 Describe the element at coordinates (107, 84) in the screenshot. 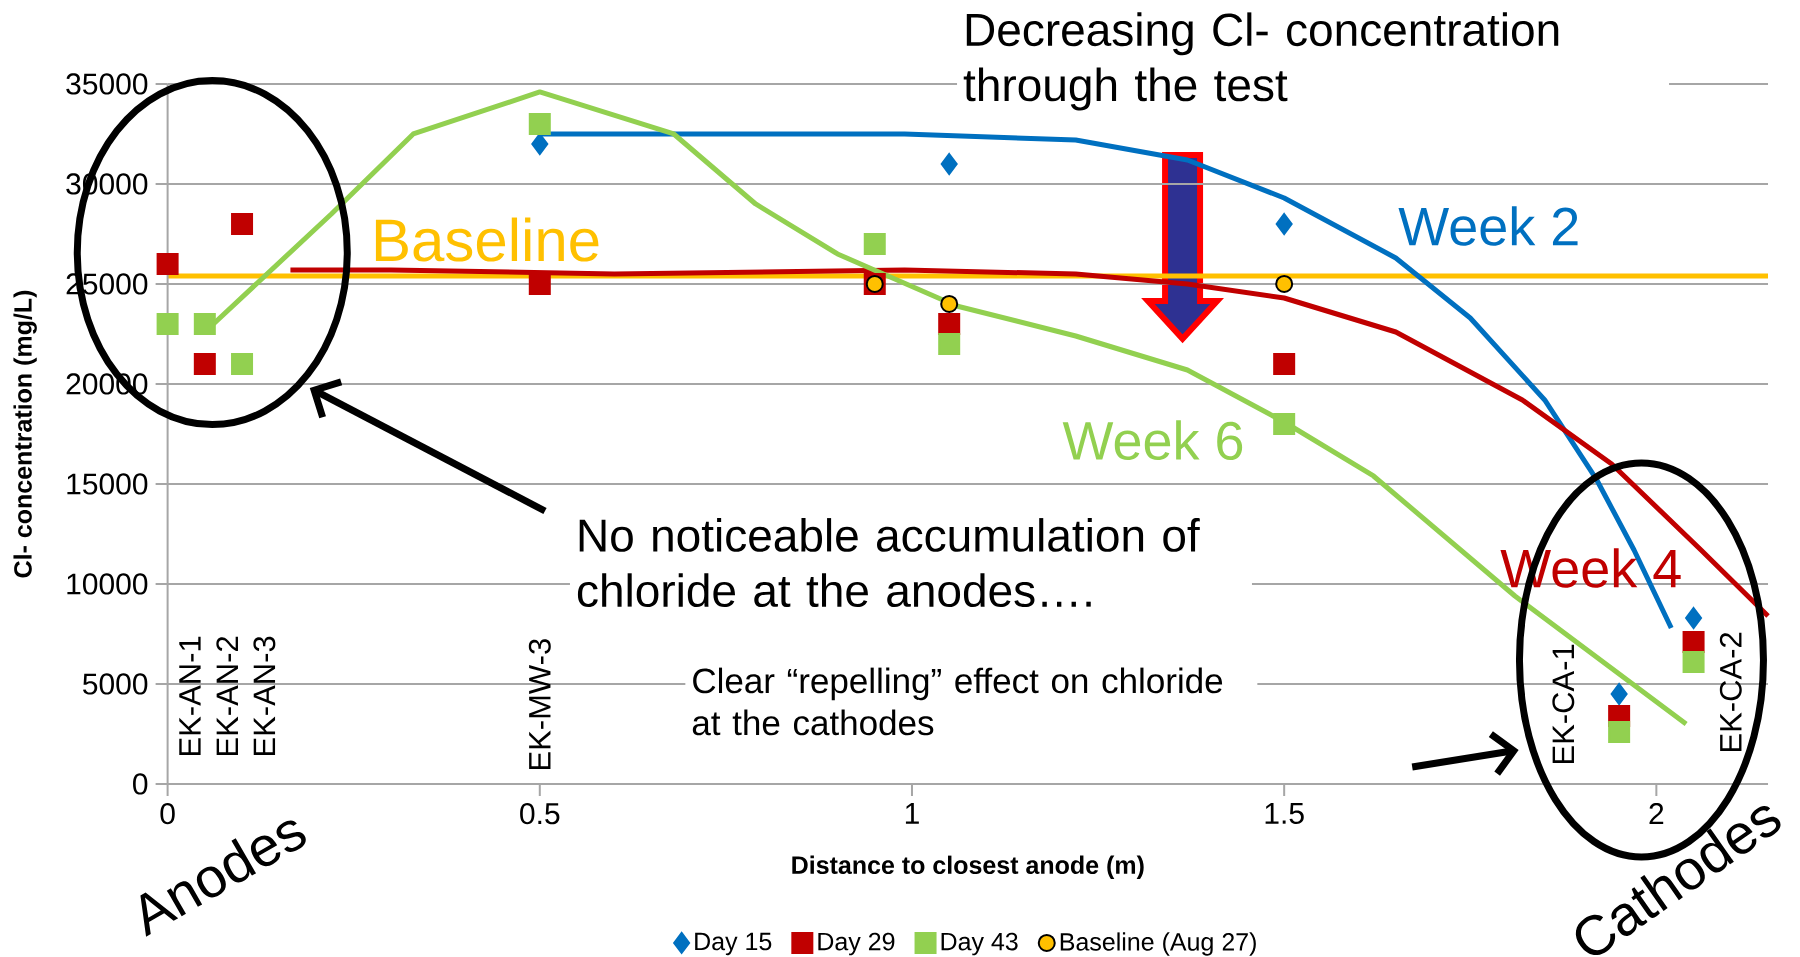

I see `y-tick-label: 35000` at that location.